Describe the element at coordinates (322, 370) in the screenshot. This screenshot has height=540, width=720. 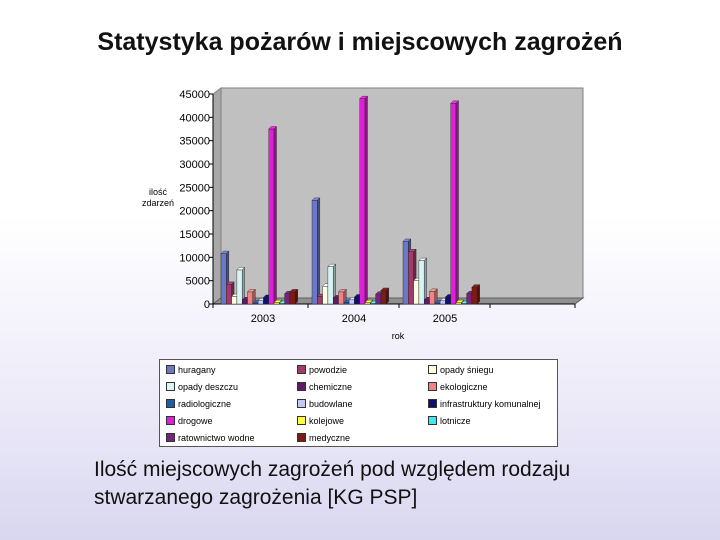
I see `legend-item: powodzie` at that location.